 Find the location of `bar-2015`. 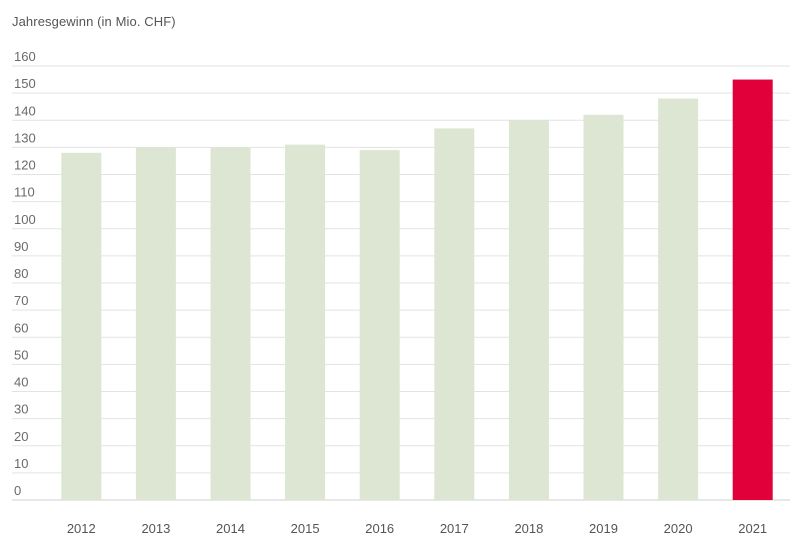

bar-2015 is located at coordinates (305, 322).